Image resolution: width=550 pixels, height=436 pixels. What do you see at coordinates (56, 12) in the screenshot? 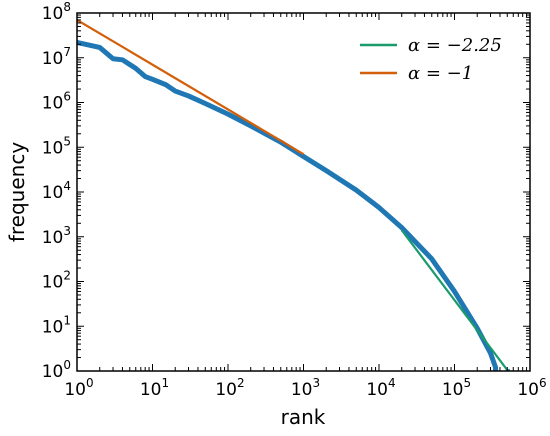
I see `y-tick-label: 10⁸` at bounding box center [56, 12].